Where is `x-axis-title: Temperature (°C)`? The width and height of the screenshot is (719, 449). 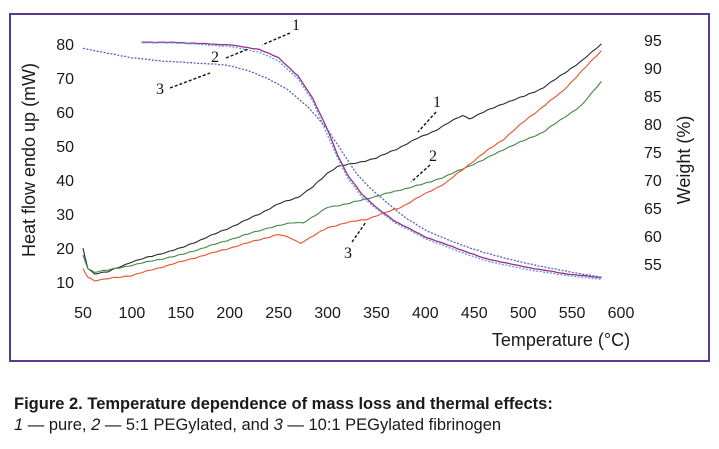 x-axis-title: Temperature (°C) is located at coordinates (561, 340).